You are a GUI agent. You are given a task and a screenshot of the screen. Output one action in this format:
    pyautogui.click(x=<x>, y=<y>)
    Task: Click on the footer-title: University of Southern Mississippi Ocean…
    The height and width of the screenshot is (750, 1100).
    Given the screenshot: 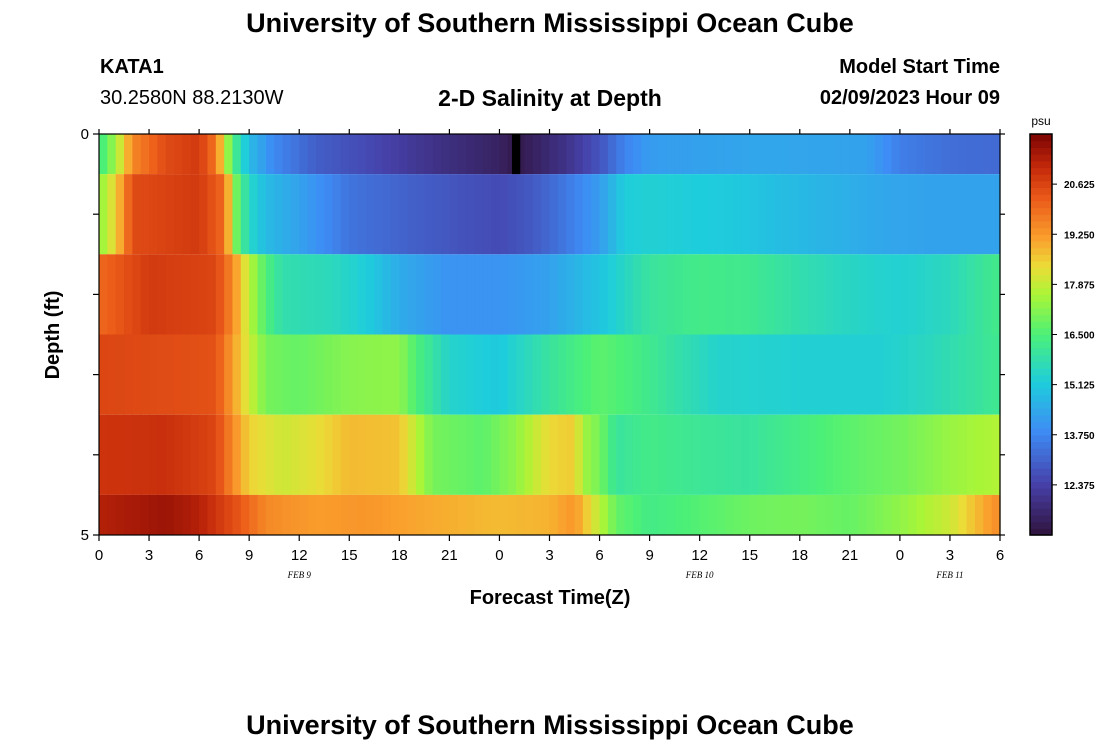 What is the action you would take?
    pyautogui.click(x=550, y=725)
    